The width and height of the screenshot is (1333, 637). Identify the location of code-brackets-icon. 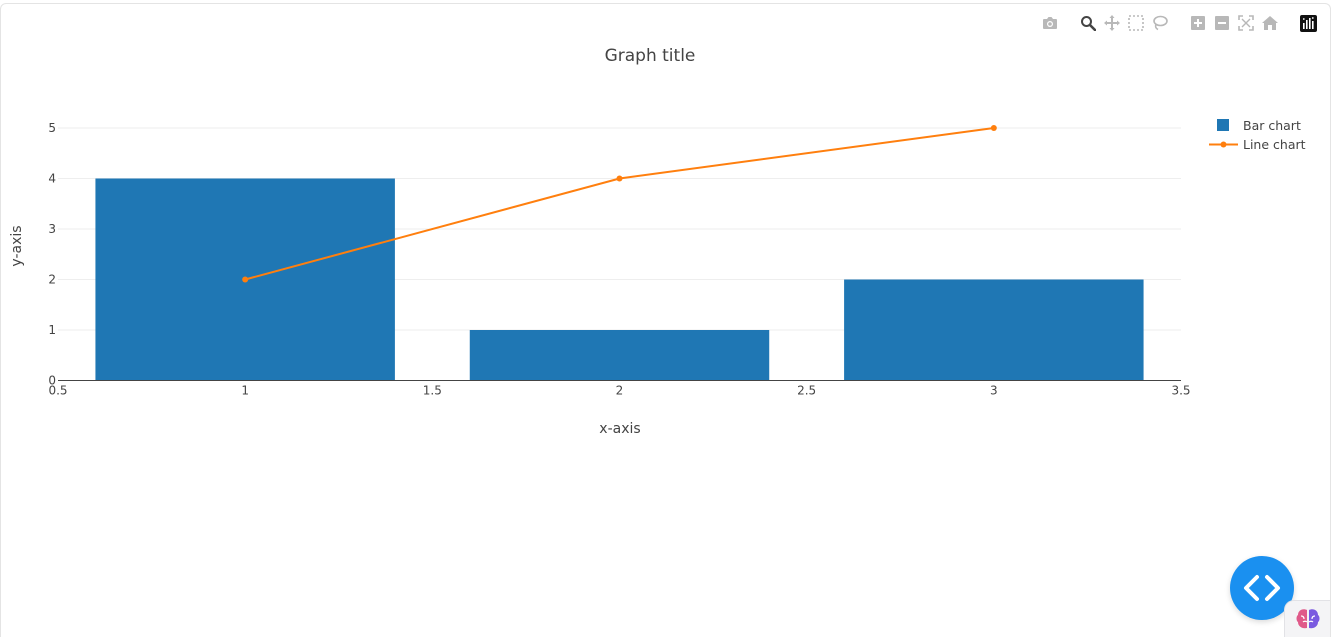
(1262, 588).